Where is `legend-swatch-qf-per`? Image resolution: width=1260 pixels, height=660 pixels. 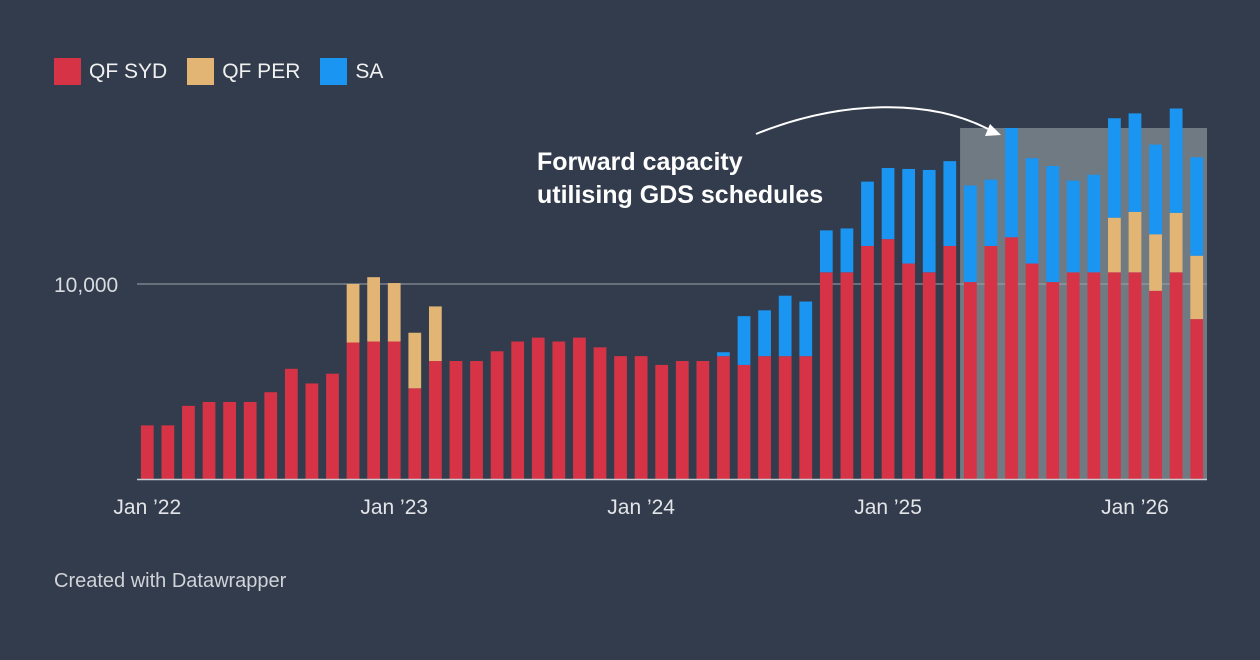 legend-swatch-qf-per is located at coordinates (201, 71).